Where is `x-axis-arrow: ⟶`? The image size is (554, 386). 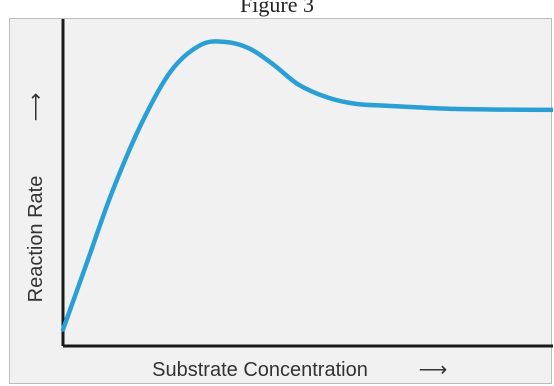 x-axis-arrow: ⟶ is located at coordinates (433, 370).